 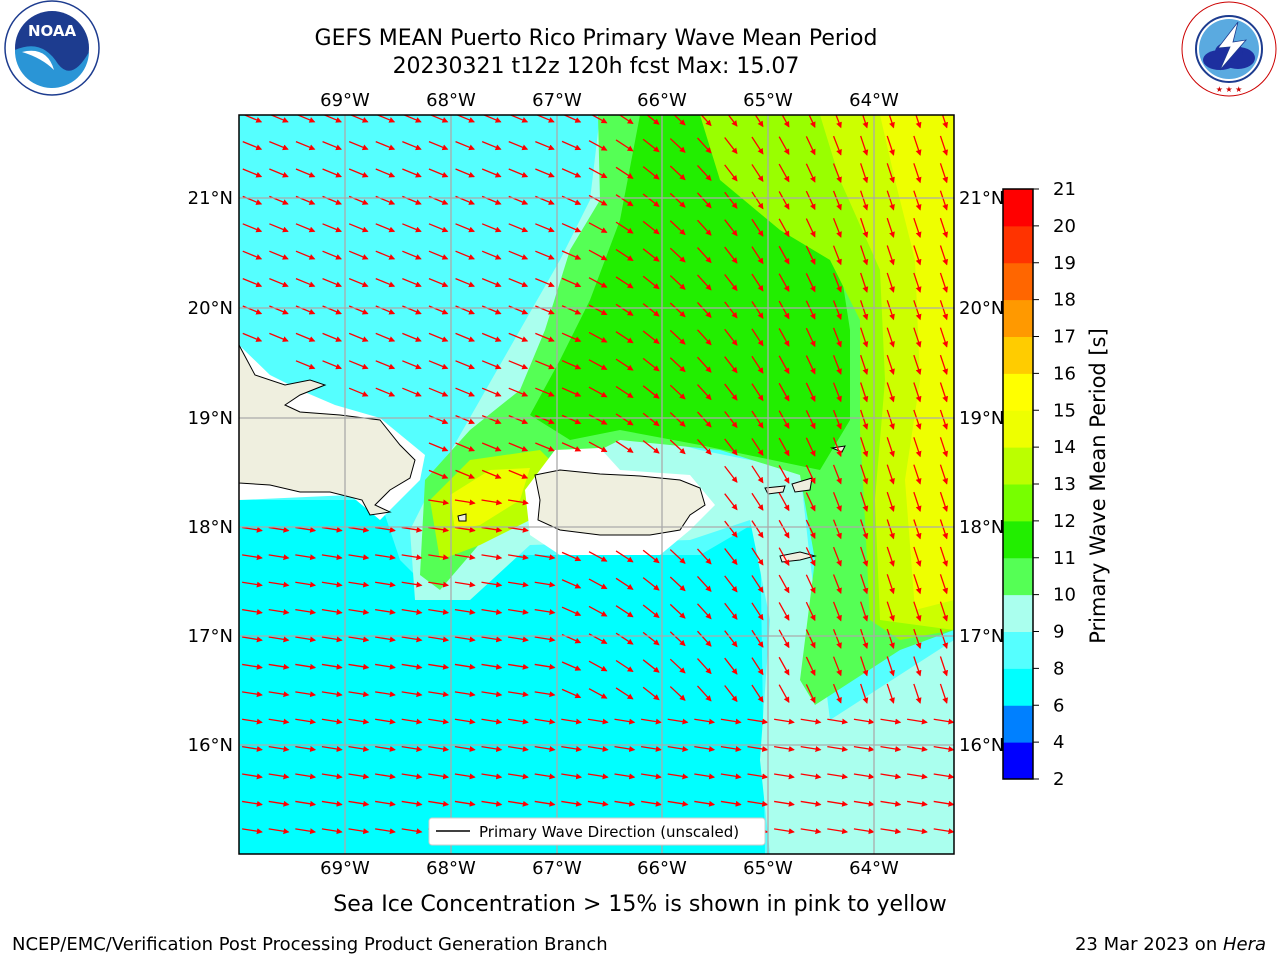 What do you see at coordinates (210, 472) in the screenshot?
I see `lat-labels-left: 21°N 20°N 19°N 18°N 17°N 16°N` at bounding box center [210, 472].